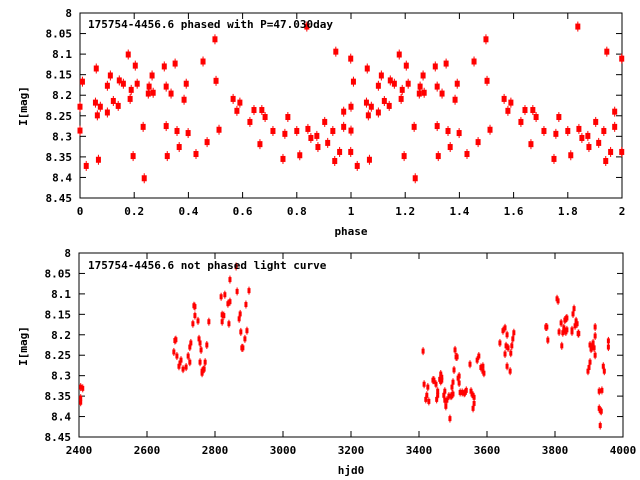 The width and height of the screenshot is (640, 480). I want to click on y-tick-label: 8.25, so click(58, 355).